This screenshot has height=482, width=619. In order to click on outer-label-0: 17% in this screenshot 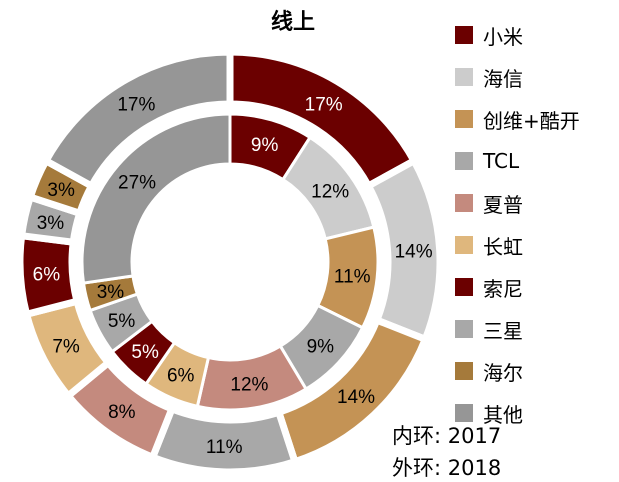, I will do `click(324, 105)`.